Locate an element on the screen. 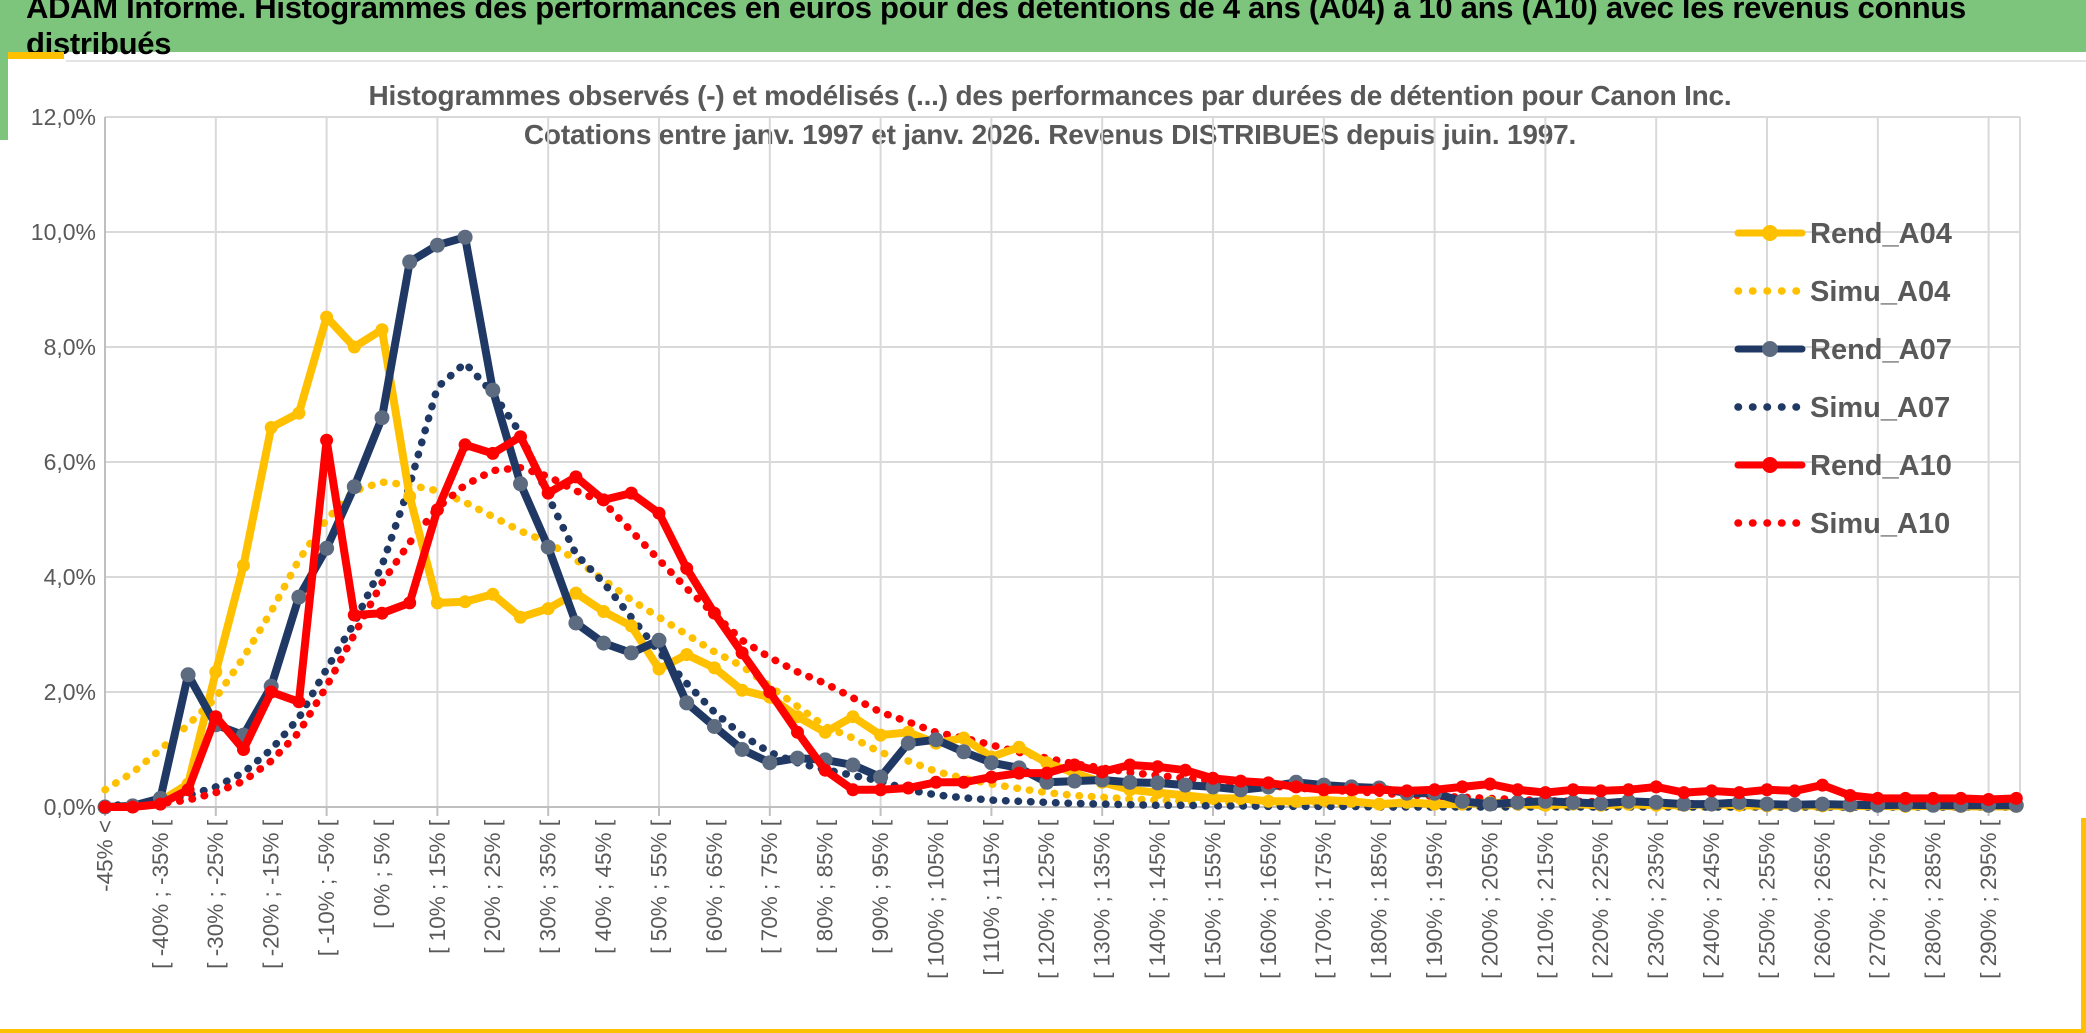  legend-item-Simu_A04: Simu_A04 is located at coordinates (1842, 292).